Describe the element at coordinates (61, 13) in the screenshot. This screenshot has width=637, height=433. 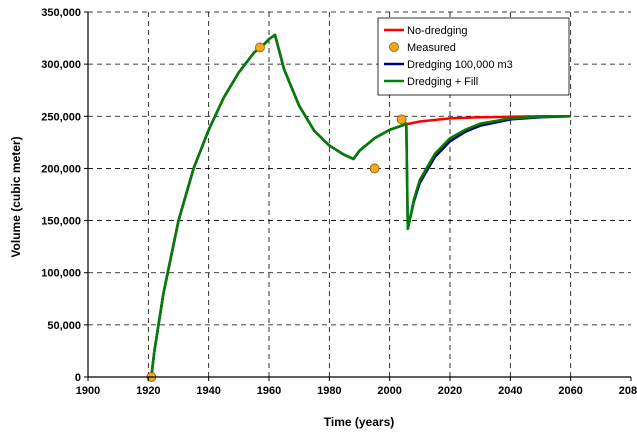
I see `y-tick-label: 350,000` at that location.